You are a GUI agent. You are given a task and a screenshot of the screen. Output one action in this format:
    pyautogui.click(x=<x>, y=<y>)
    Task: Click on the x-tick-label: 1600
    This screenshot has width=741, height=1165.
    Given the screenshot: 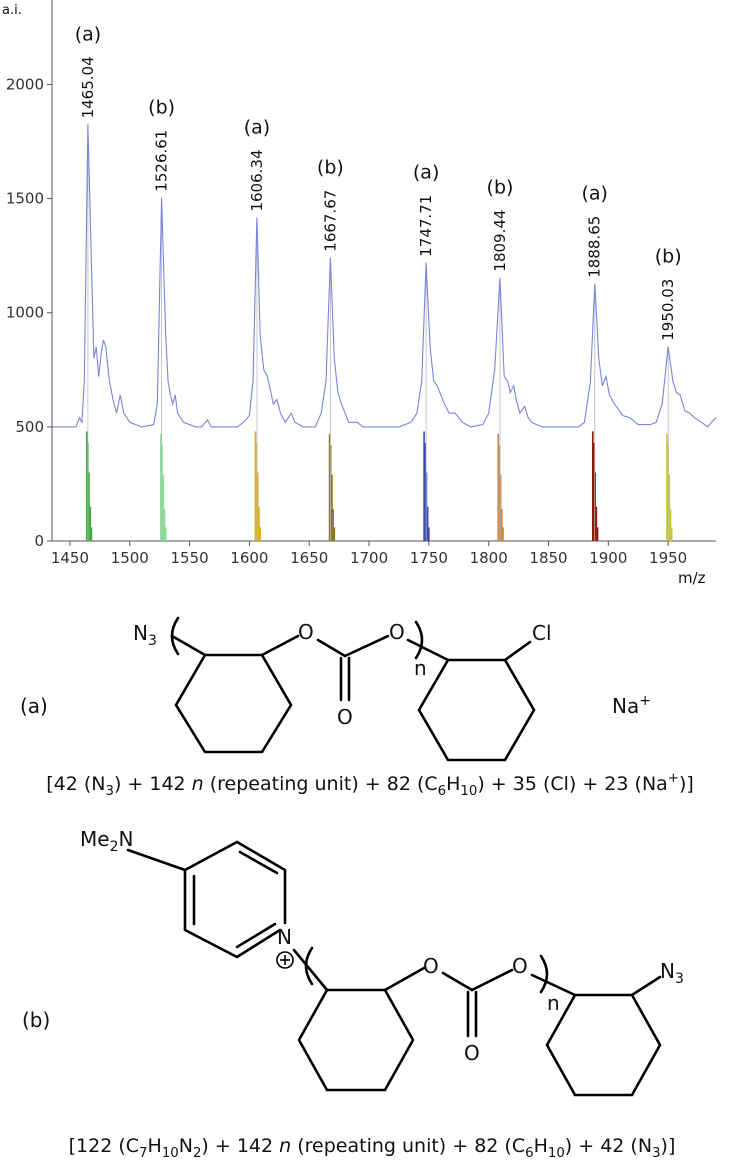 What is the action you would take?
    pyautogui.click(x=249, y=558)
    